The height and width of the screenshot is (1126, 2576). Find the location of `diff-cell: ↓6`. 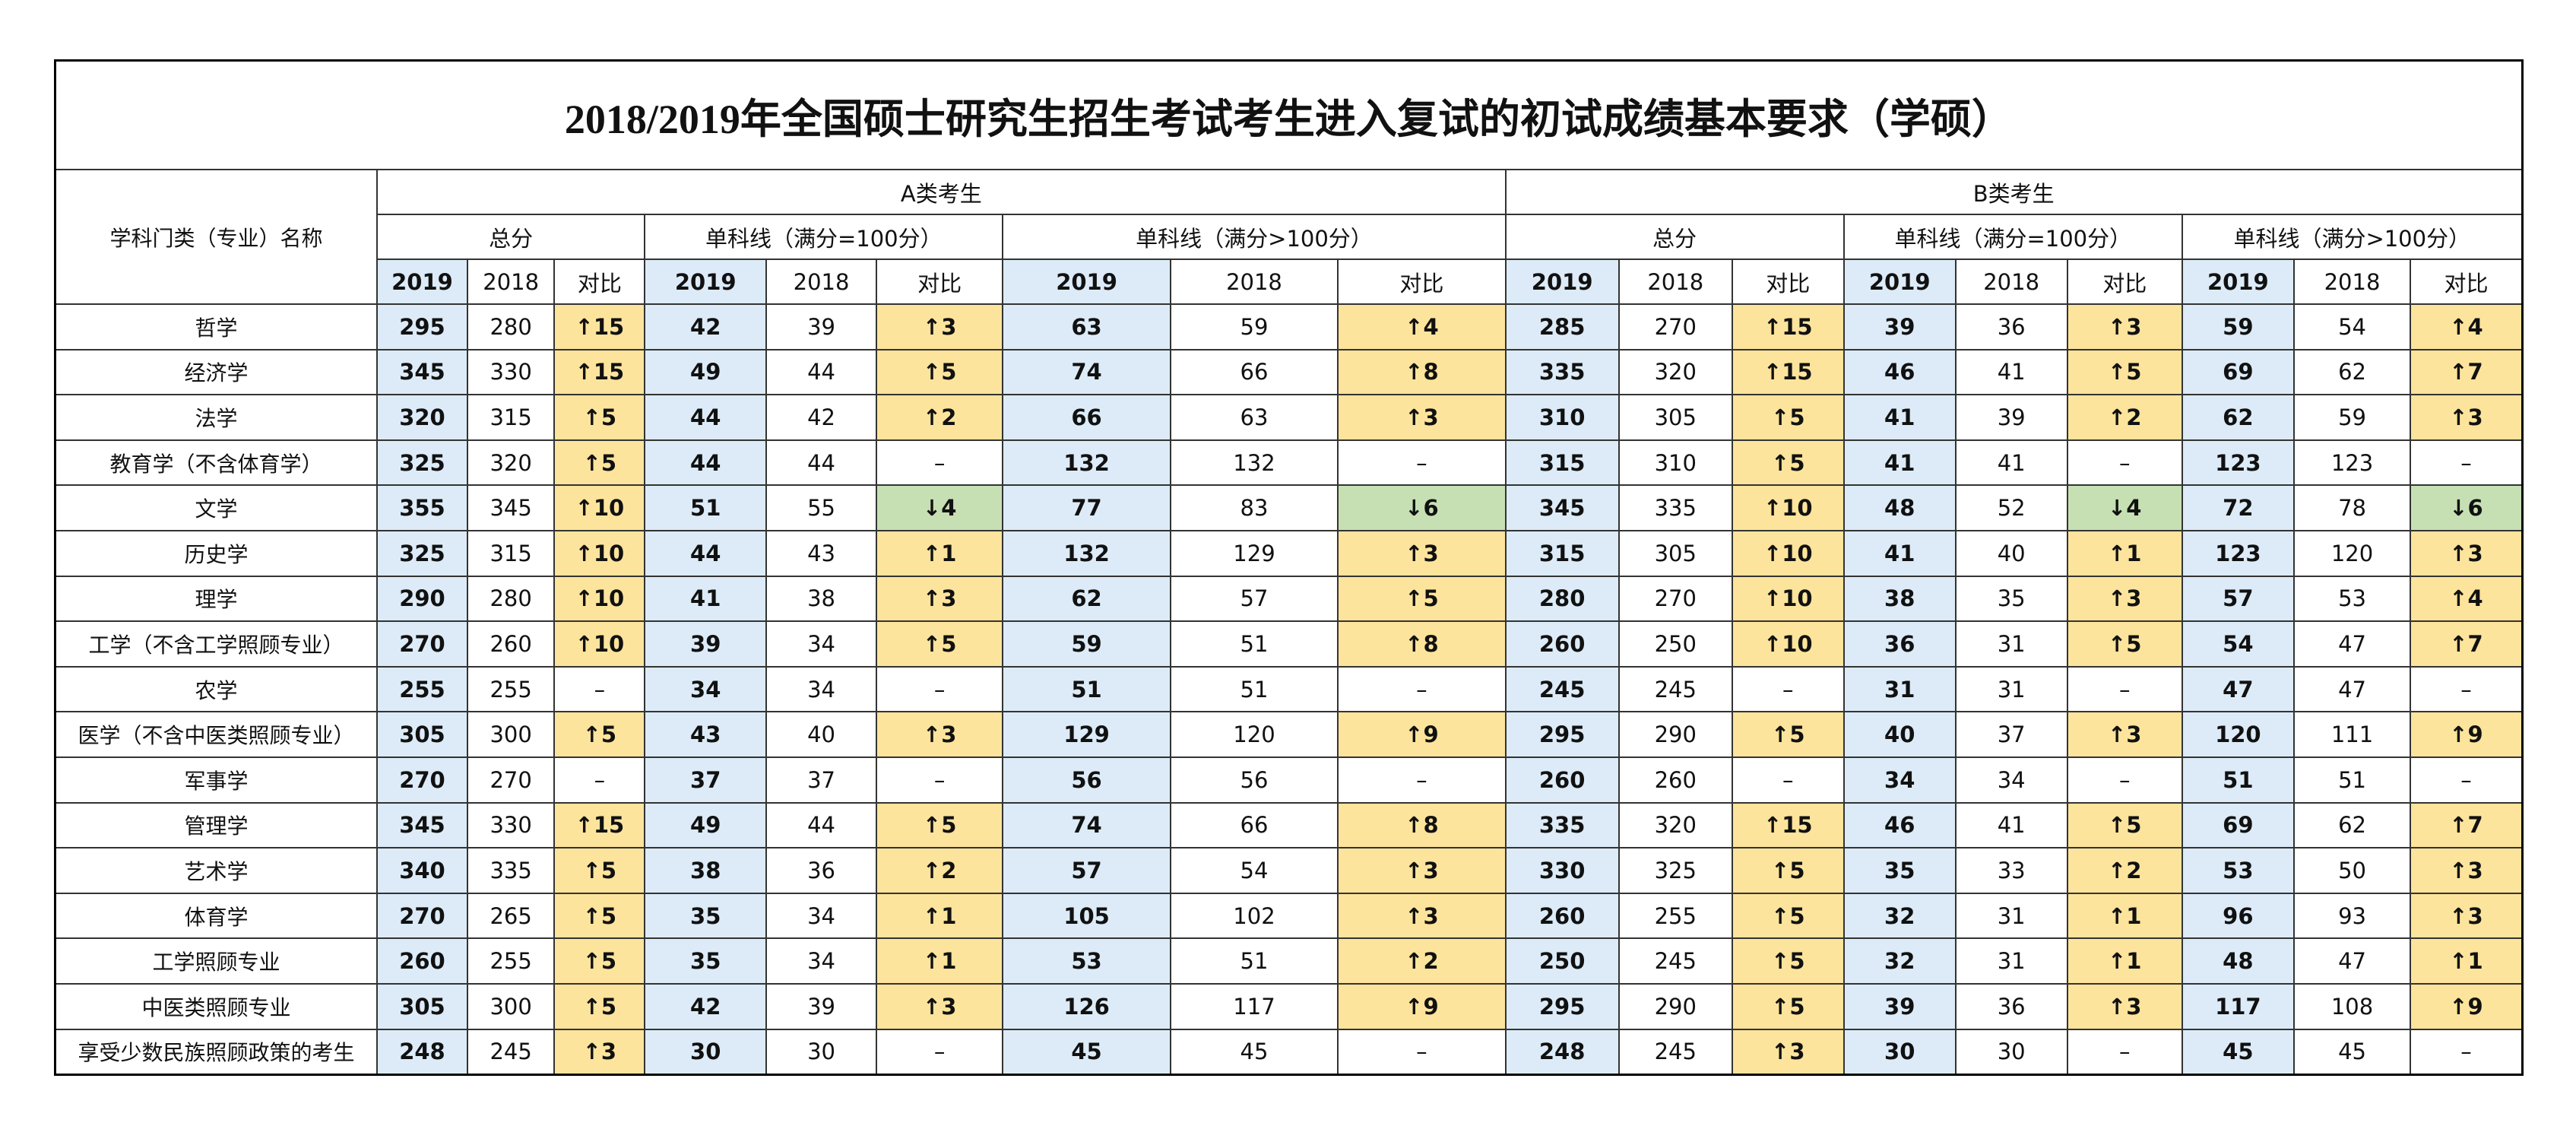

diff-cell: ↓6 is located at coordinates (2467, 507).